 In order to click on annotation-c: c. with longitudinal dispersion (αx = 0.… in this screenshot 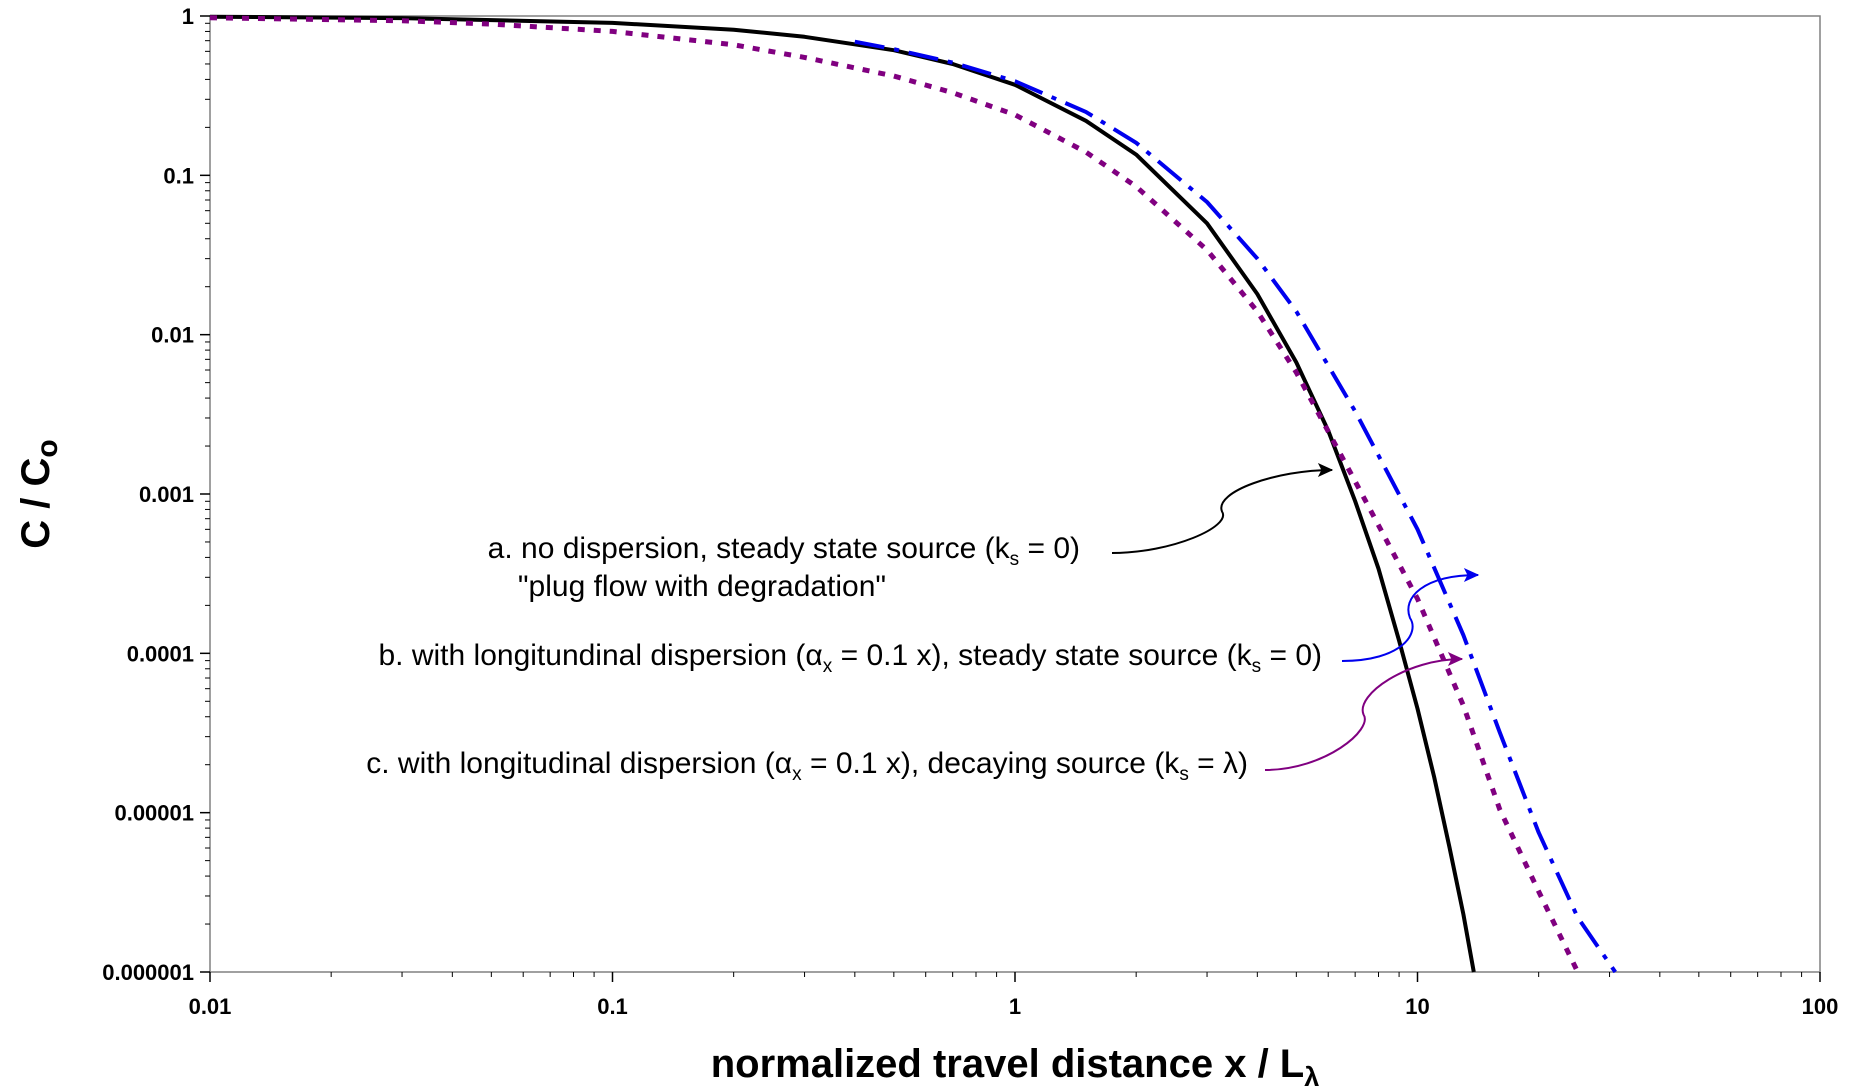, I will do `click(807, 766)`.